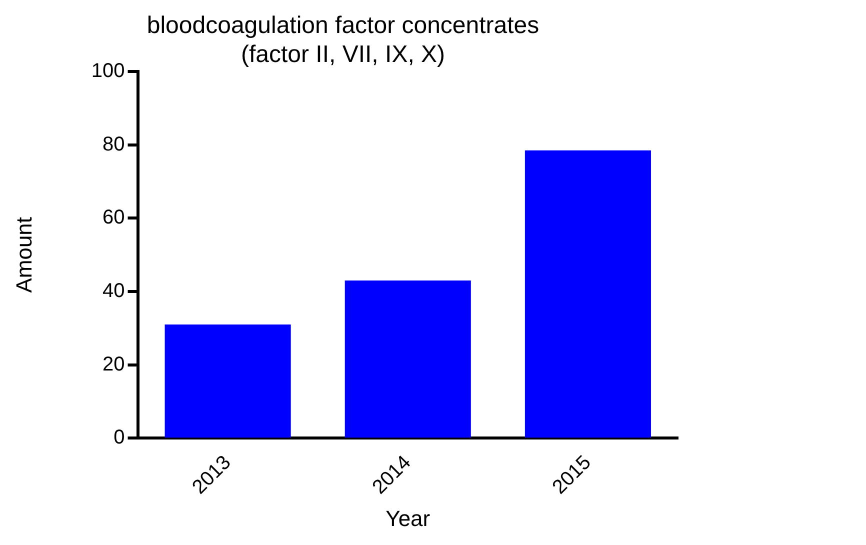 The width and height of the screenshot is (866, 545). What do you see at coordinates (119, 437) in the screenshot?
I see `y-tick-label: 0` at bounding box center [119, 437].